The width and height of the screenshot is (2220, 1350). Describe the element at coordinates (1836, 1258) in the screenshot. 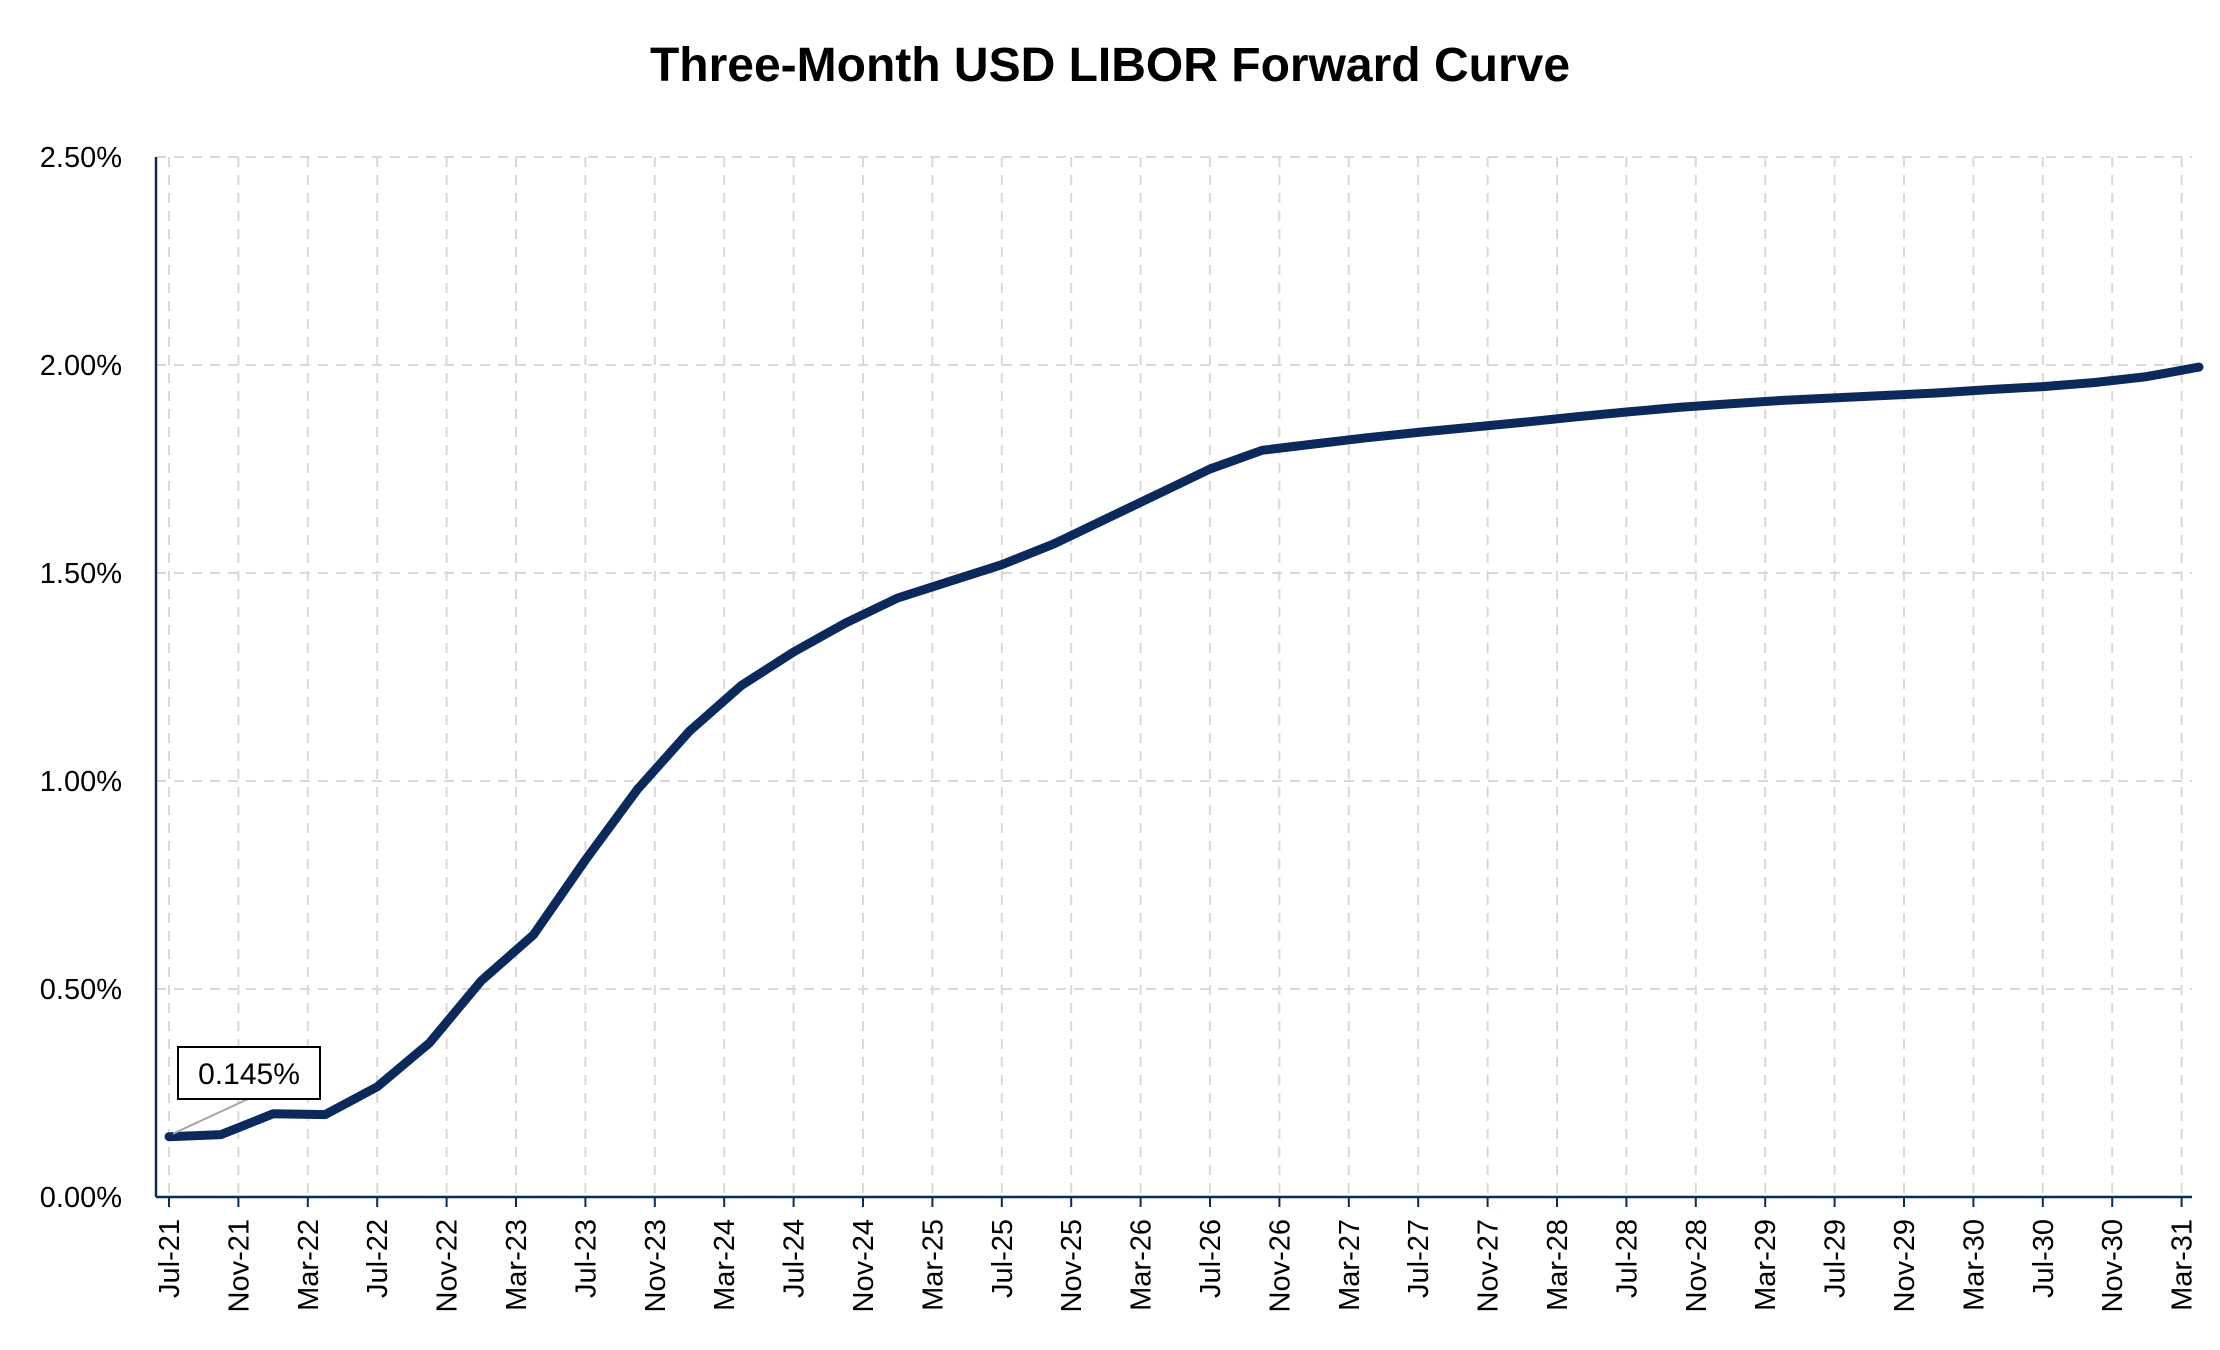

I see `x-tick-label: Jul-29` at that location.